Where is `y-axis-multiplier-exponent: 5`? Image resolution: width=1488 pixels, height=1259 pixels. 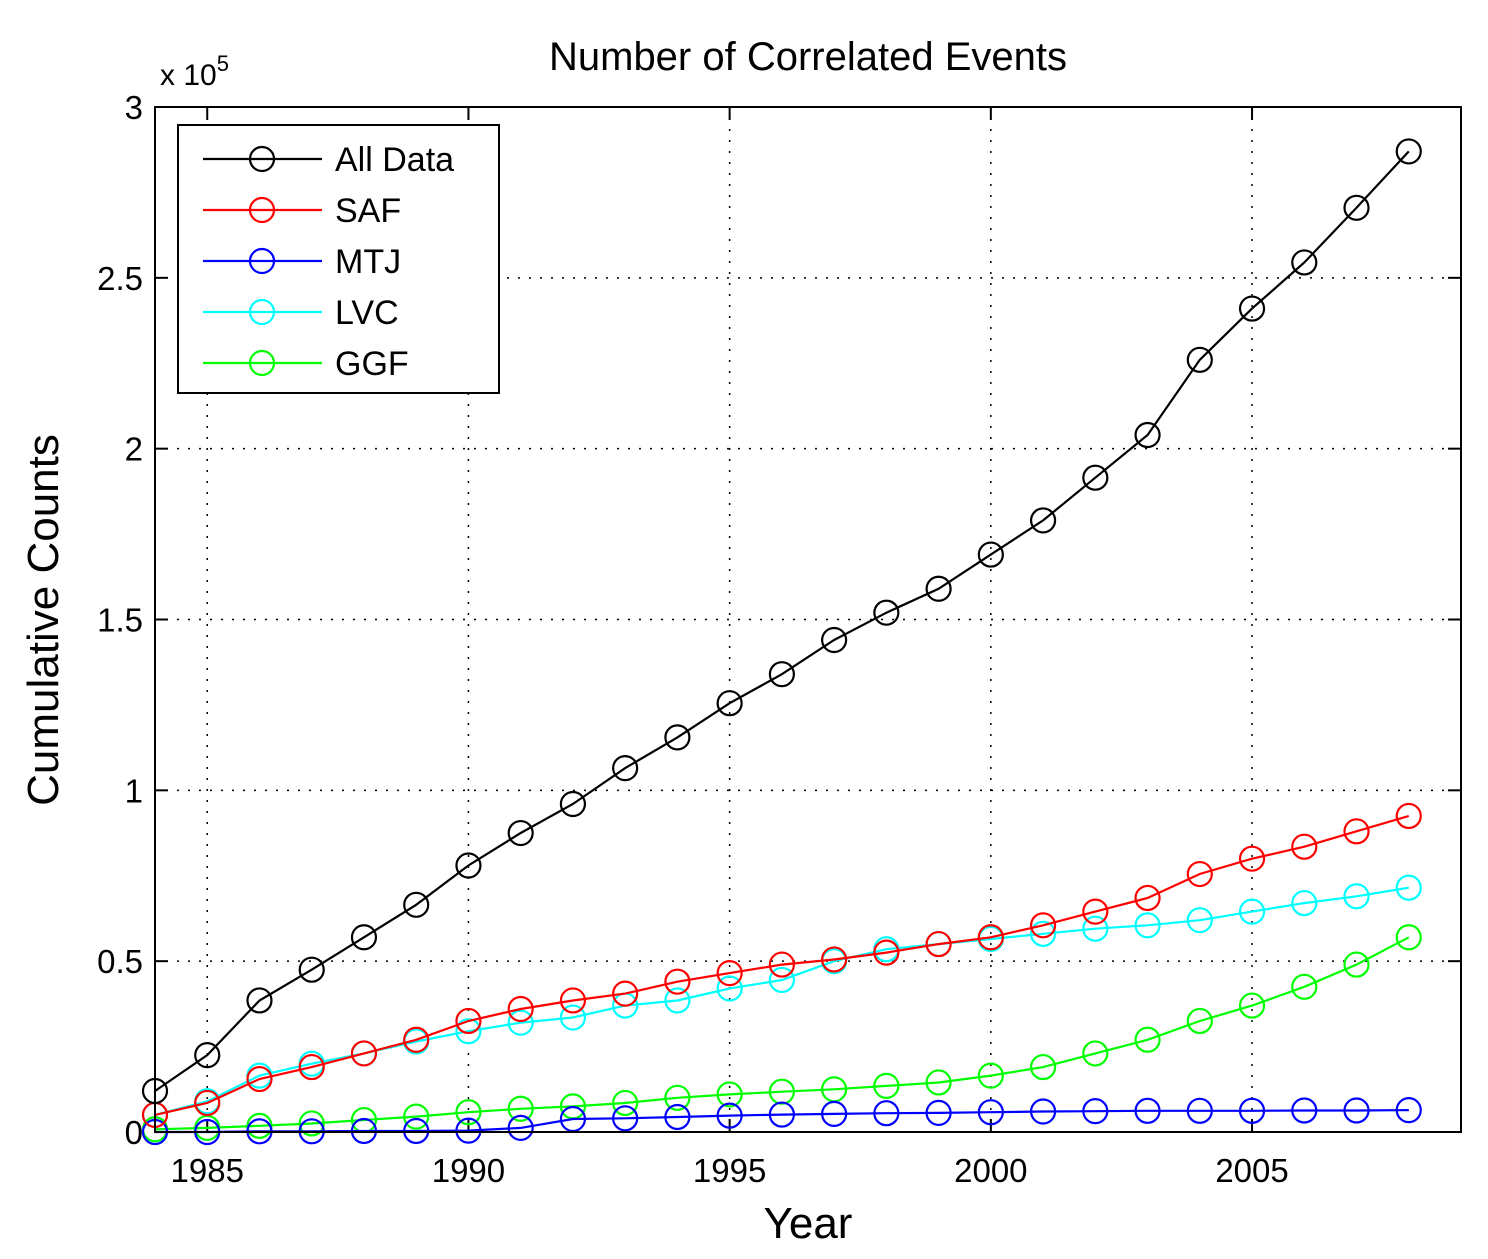
y-axis-multiplier-exponent: 5 is located at coordinates (223, 63).